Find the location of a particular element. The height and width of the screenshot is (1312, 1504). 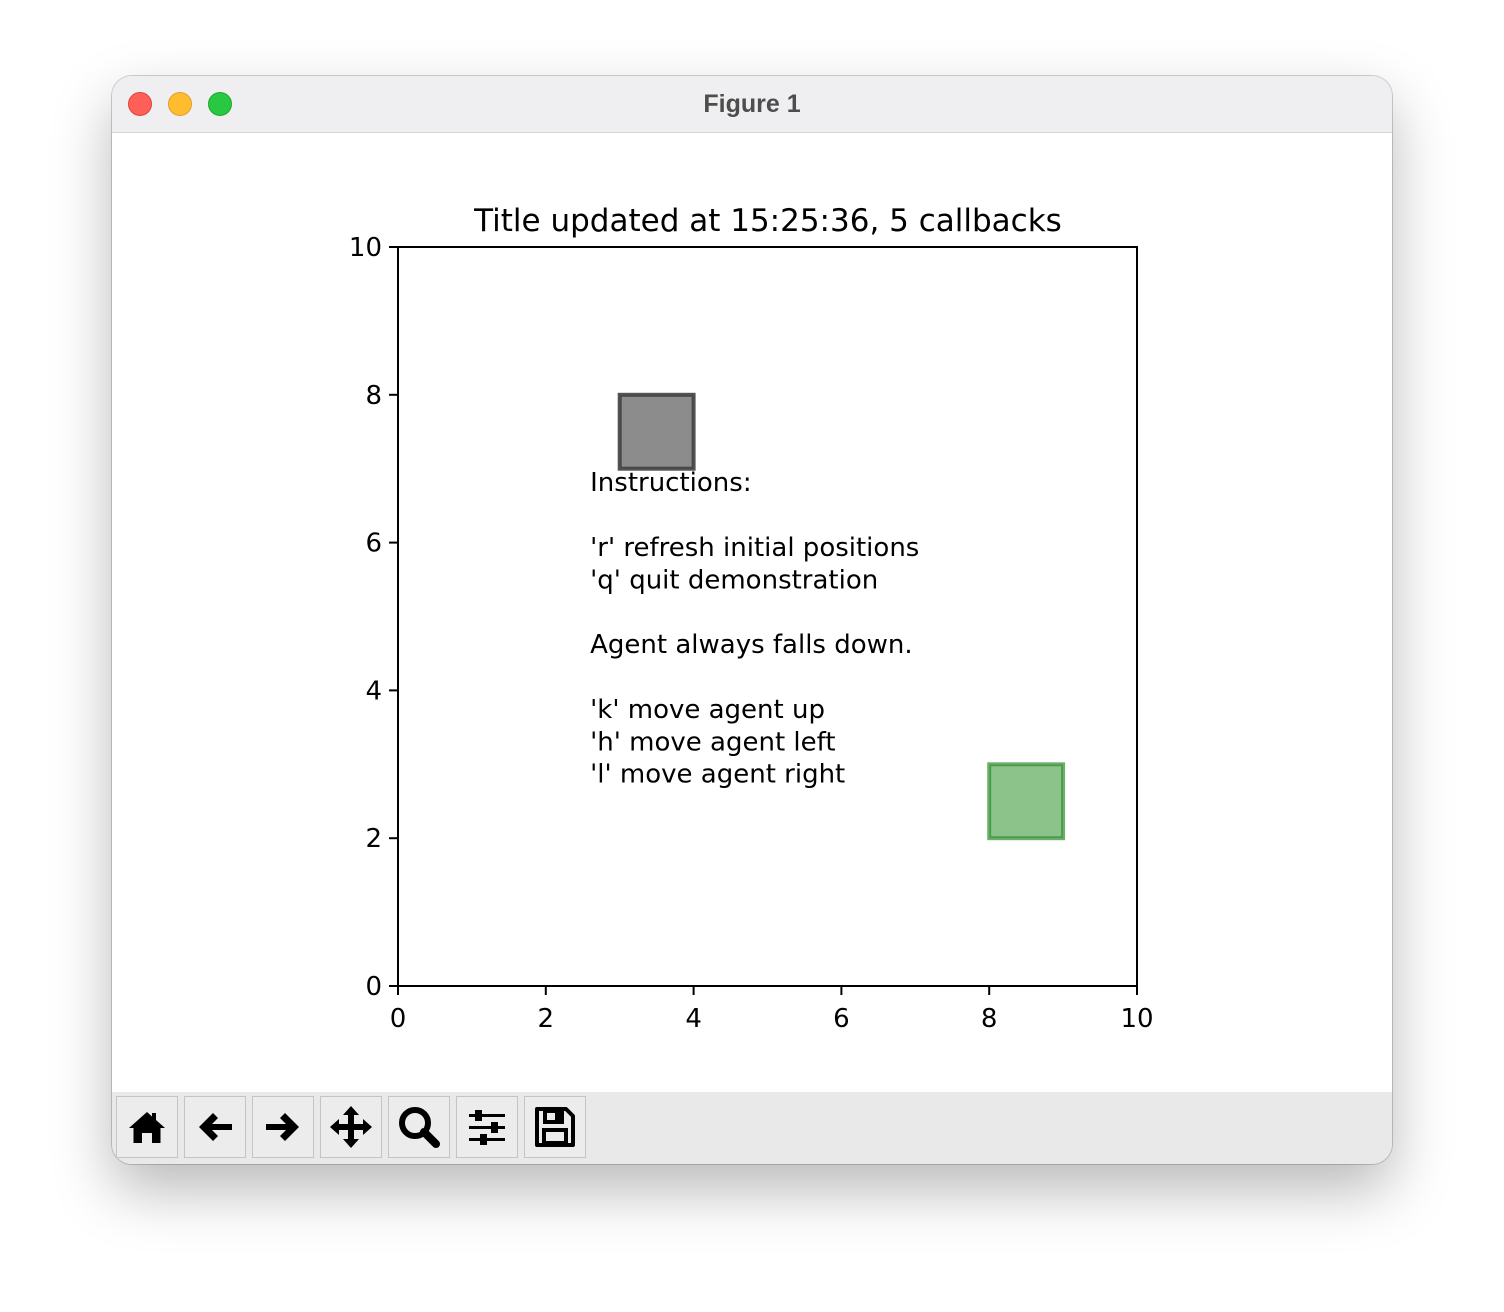

floppy-disk-icon is located at coordinates (555, 1127).